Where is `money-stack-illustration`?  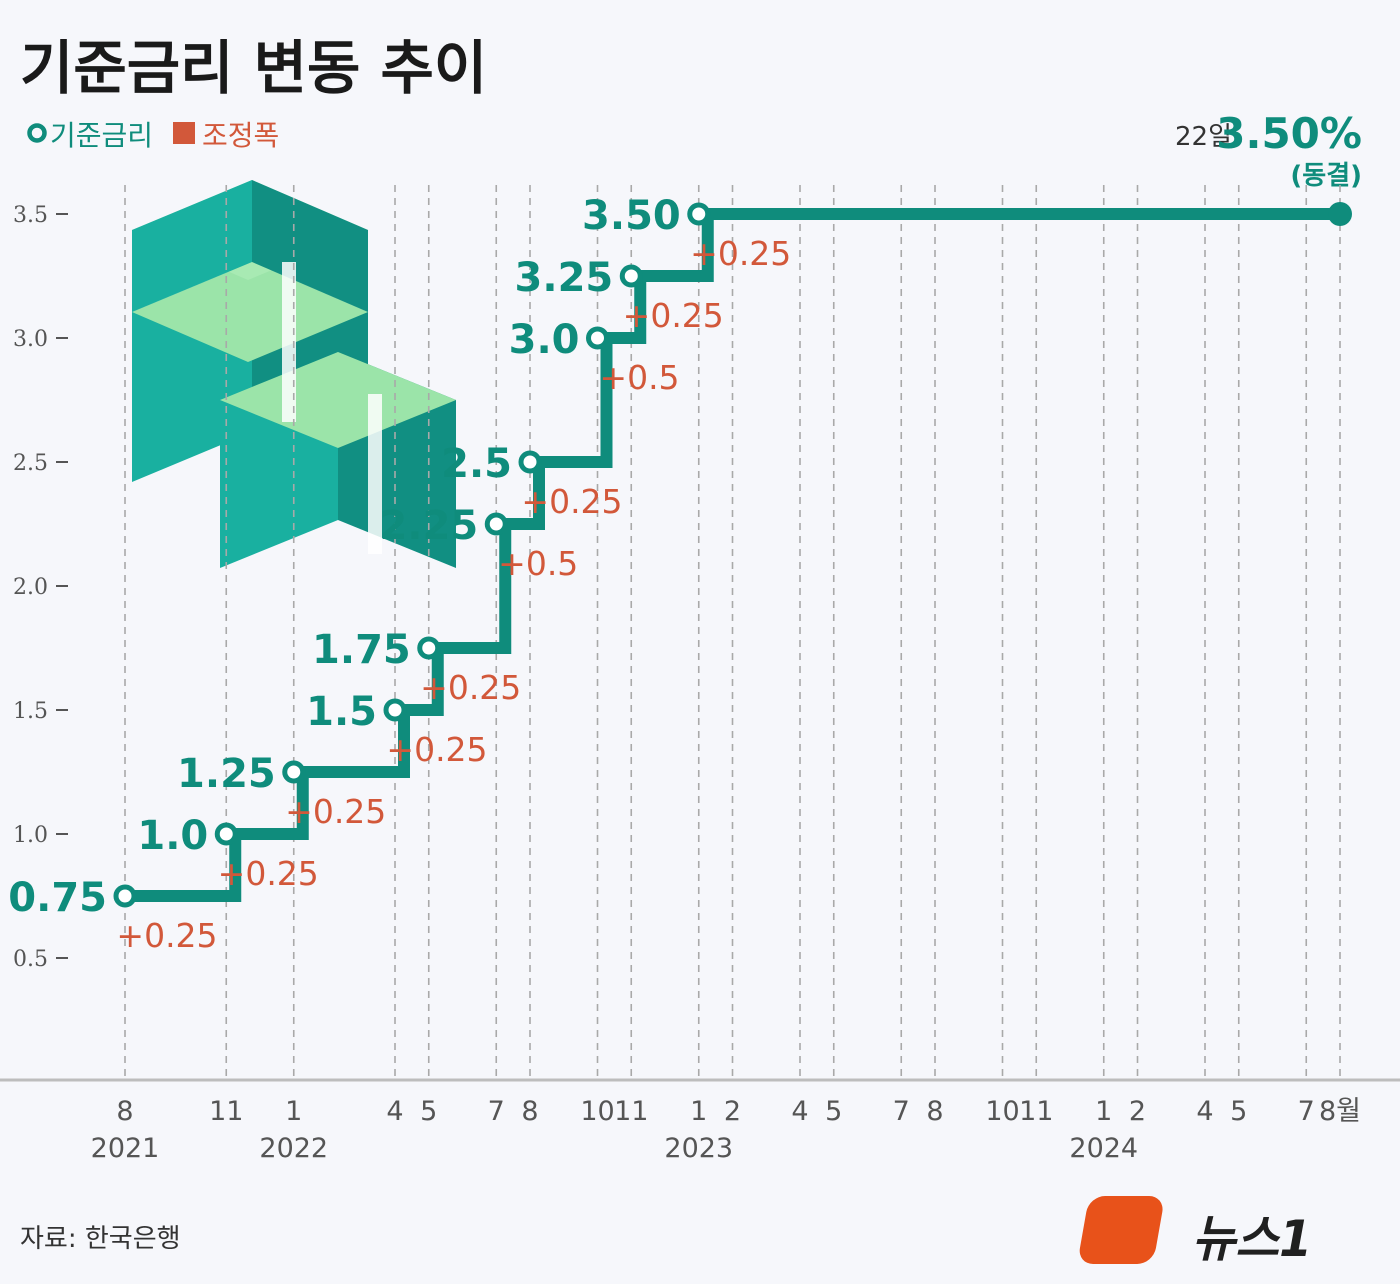 money-stack-illustration is located at coordinates (294, 374).